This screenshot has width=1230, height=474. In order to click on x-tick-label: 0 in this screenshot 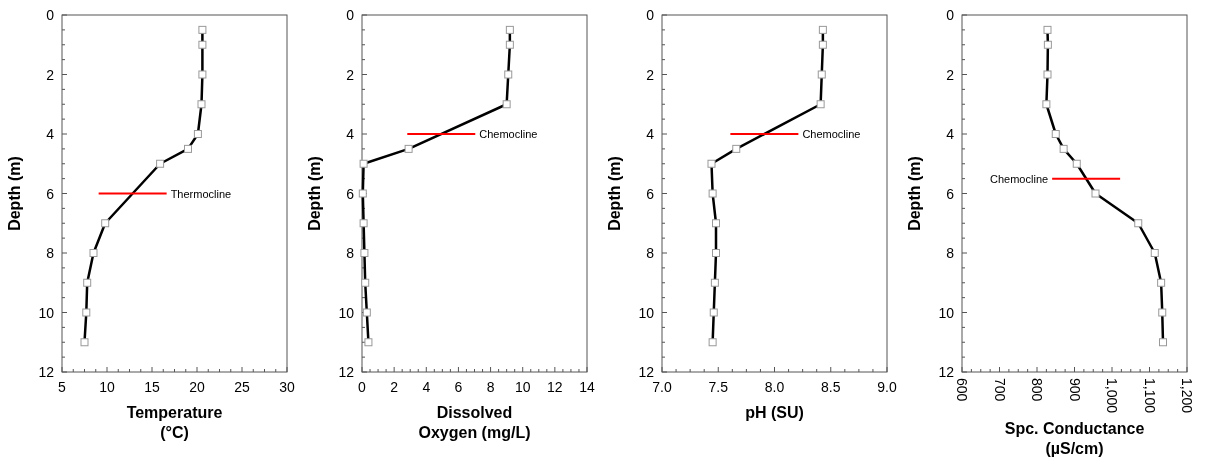, I will do `click(362, 387)`.